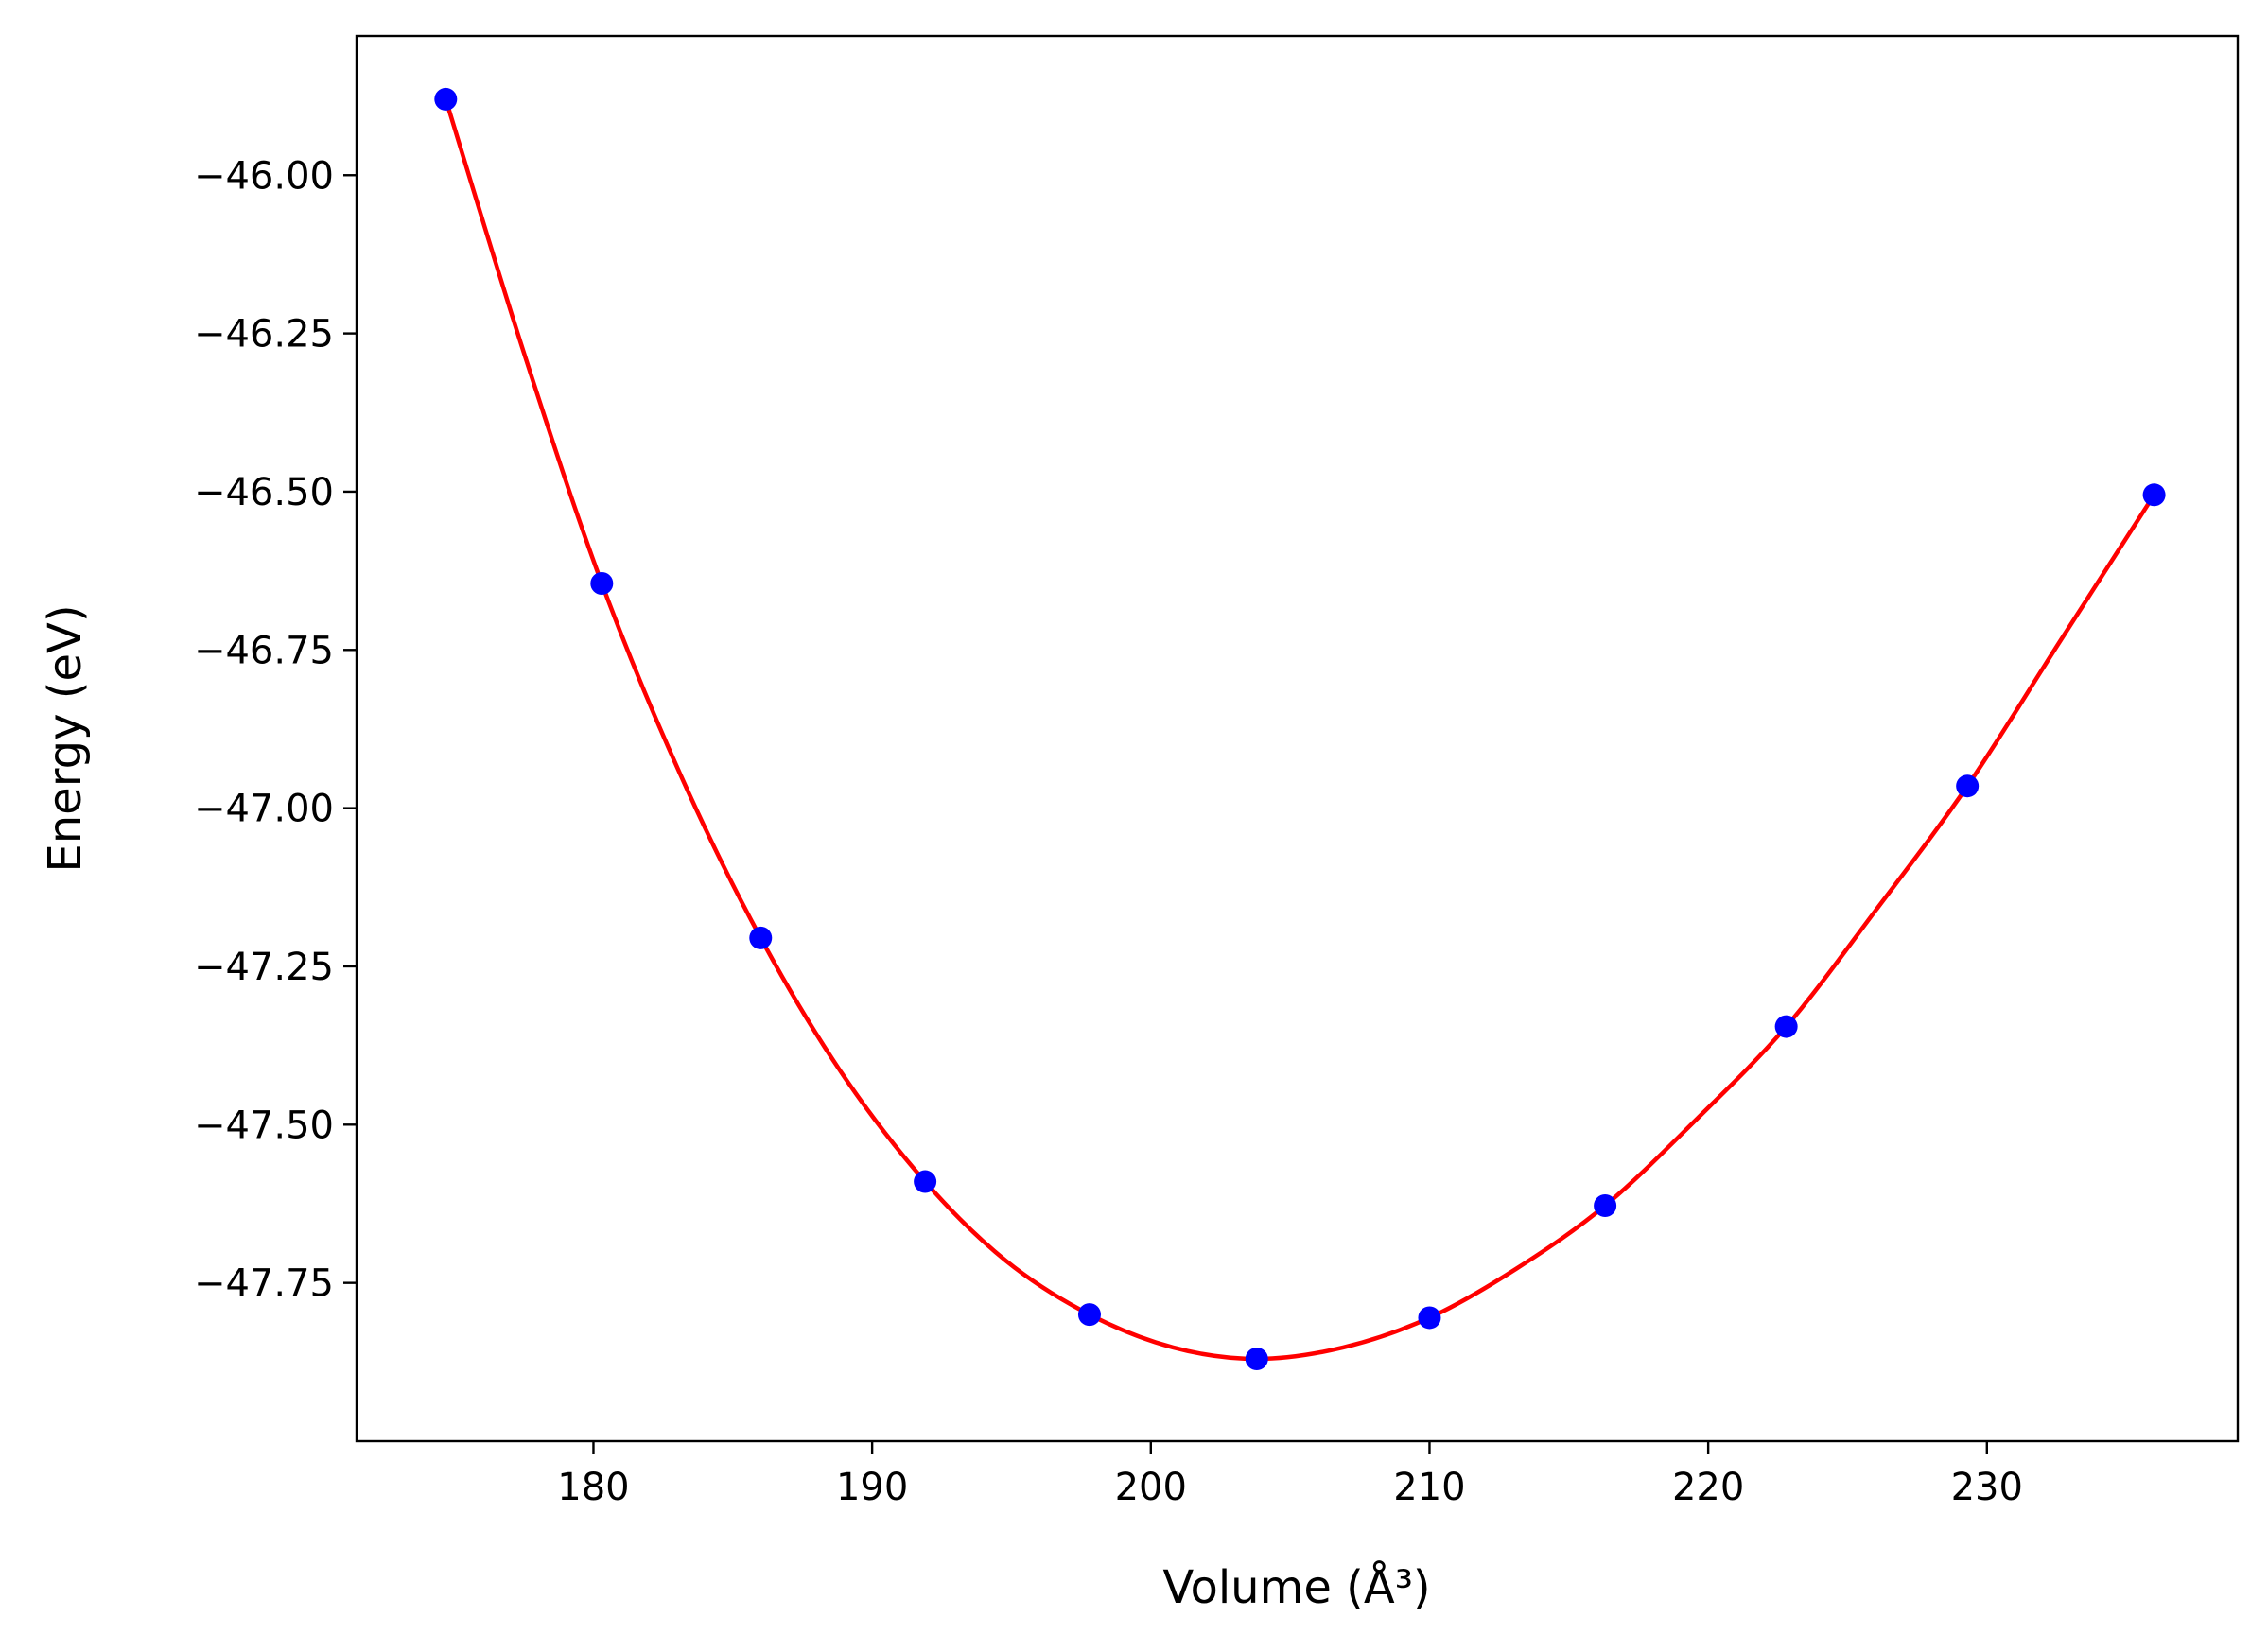  What do you see at coordinates (264, 1125) in the screenshot?
I see `y-tick-label: −47.50` at bounding box center [264, 1125].